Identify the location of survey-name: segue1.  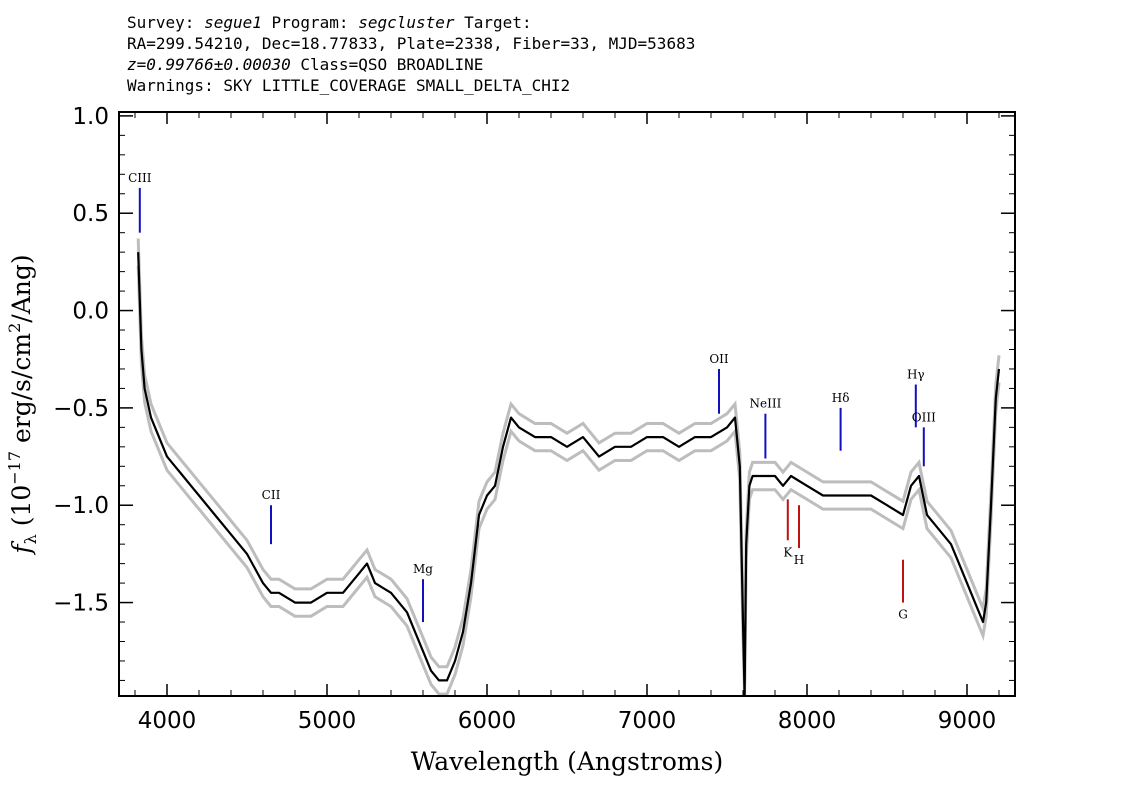
(233, 22).